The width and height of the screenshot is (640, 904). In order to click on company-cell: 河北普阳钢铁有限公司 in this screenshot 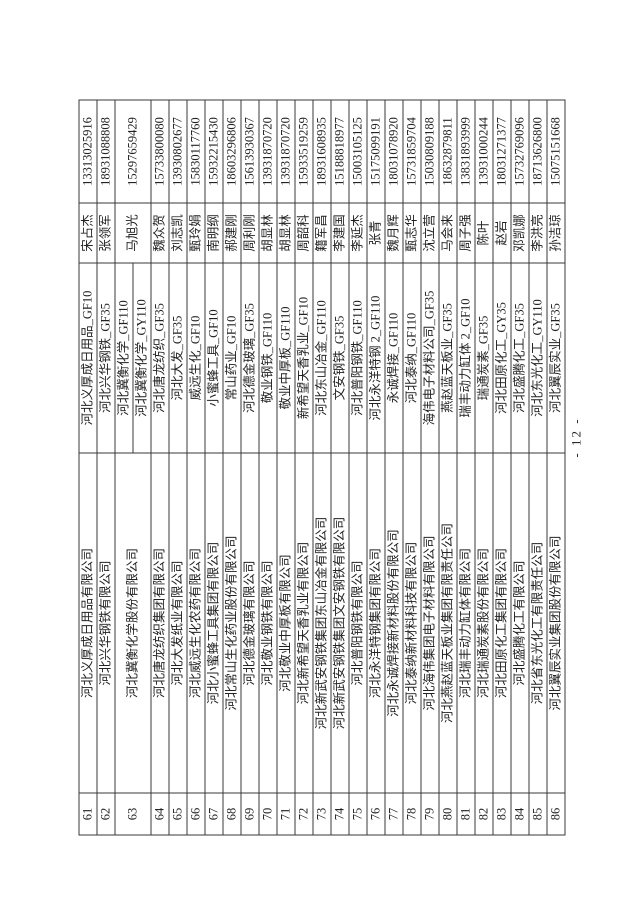, I will do `click(357, 622)`.